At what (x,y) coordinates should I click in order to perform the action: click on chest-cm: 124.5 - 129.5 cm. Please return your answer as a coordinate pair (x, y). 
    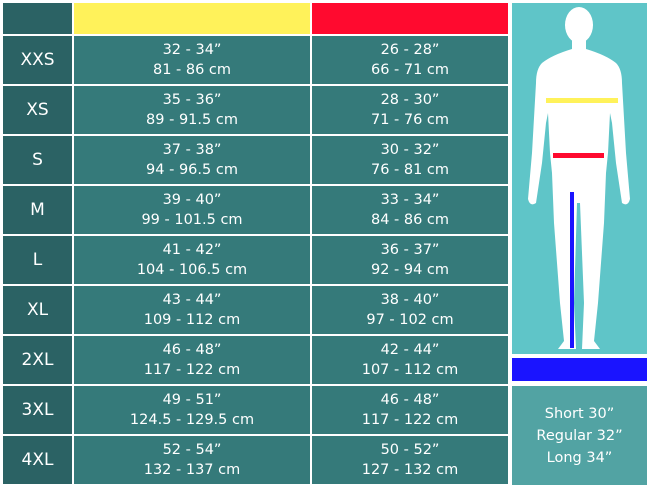
    Looking at the image, I should click on (192, 420).